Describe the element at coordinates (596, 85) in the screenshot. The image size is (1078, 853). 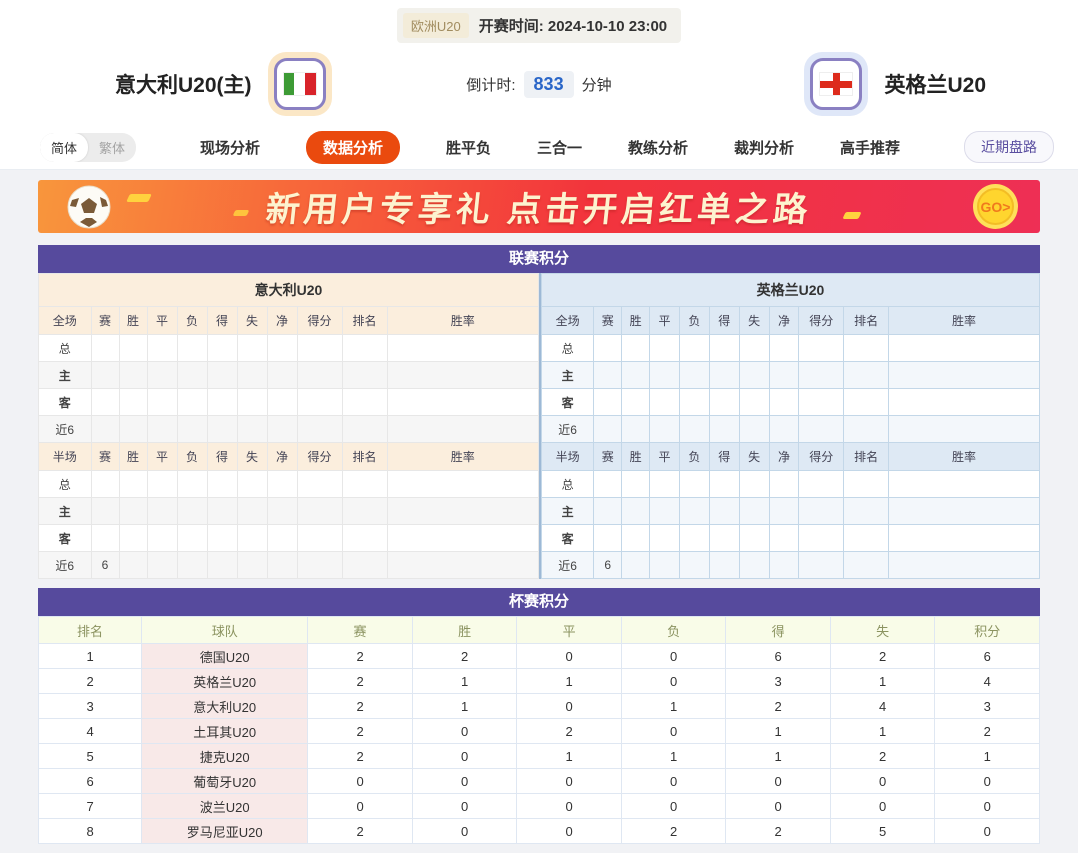
I see `countdown-unit: 分钟` at that location.